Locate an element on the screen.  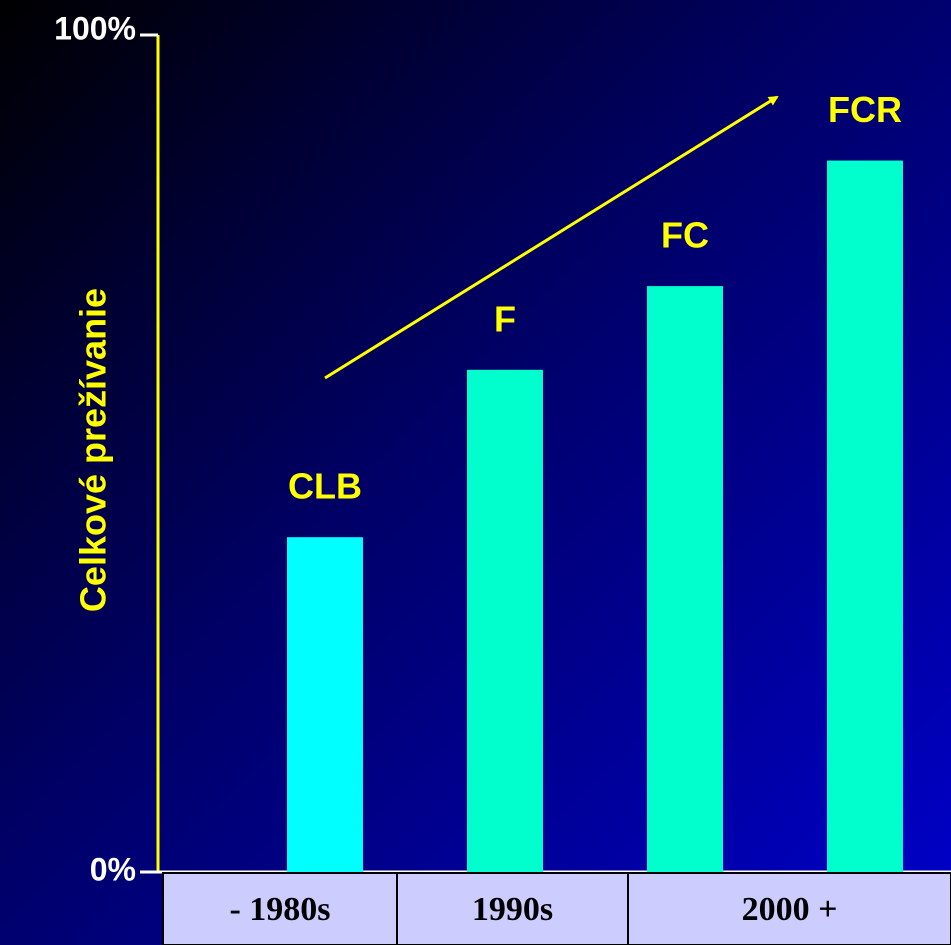
period-label: - 1980s is located at coordinates (279, 909).